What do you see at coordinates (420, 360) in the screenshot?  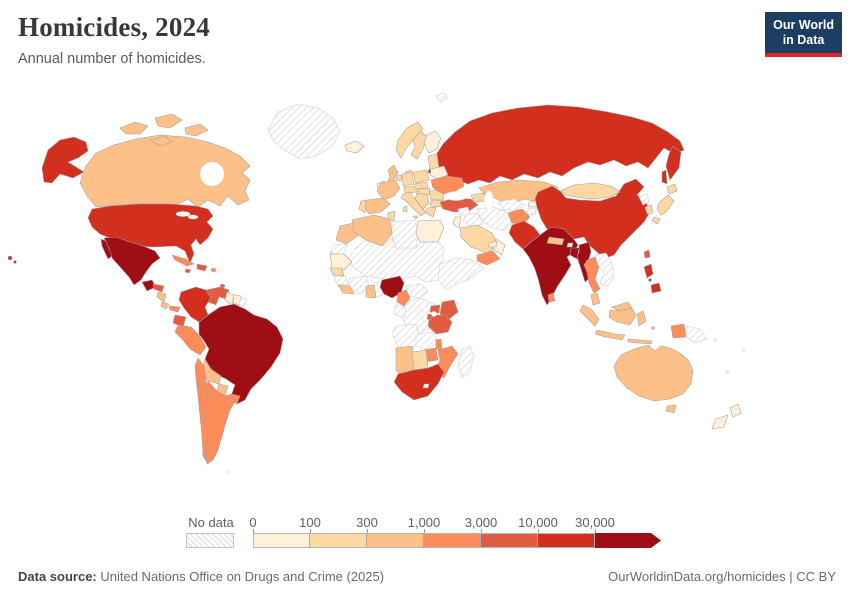 I see `country-botswana` at bounding box center [420, 360].